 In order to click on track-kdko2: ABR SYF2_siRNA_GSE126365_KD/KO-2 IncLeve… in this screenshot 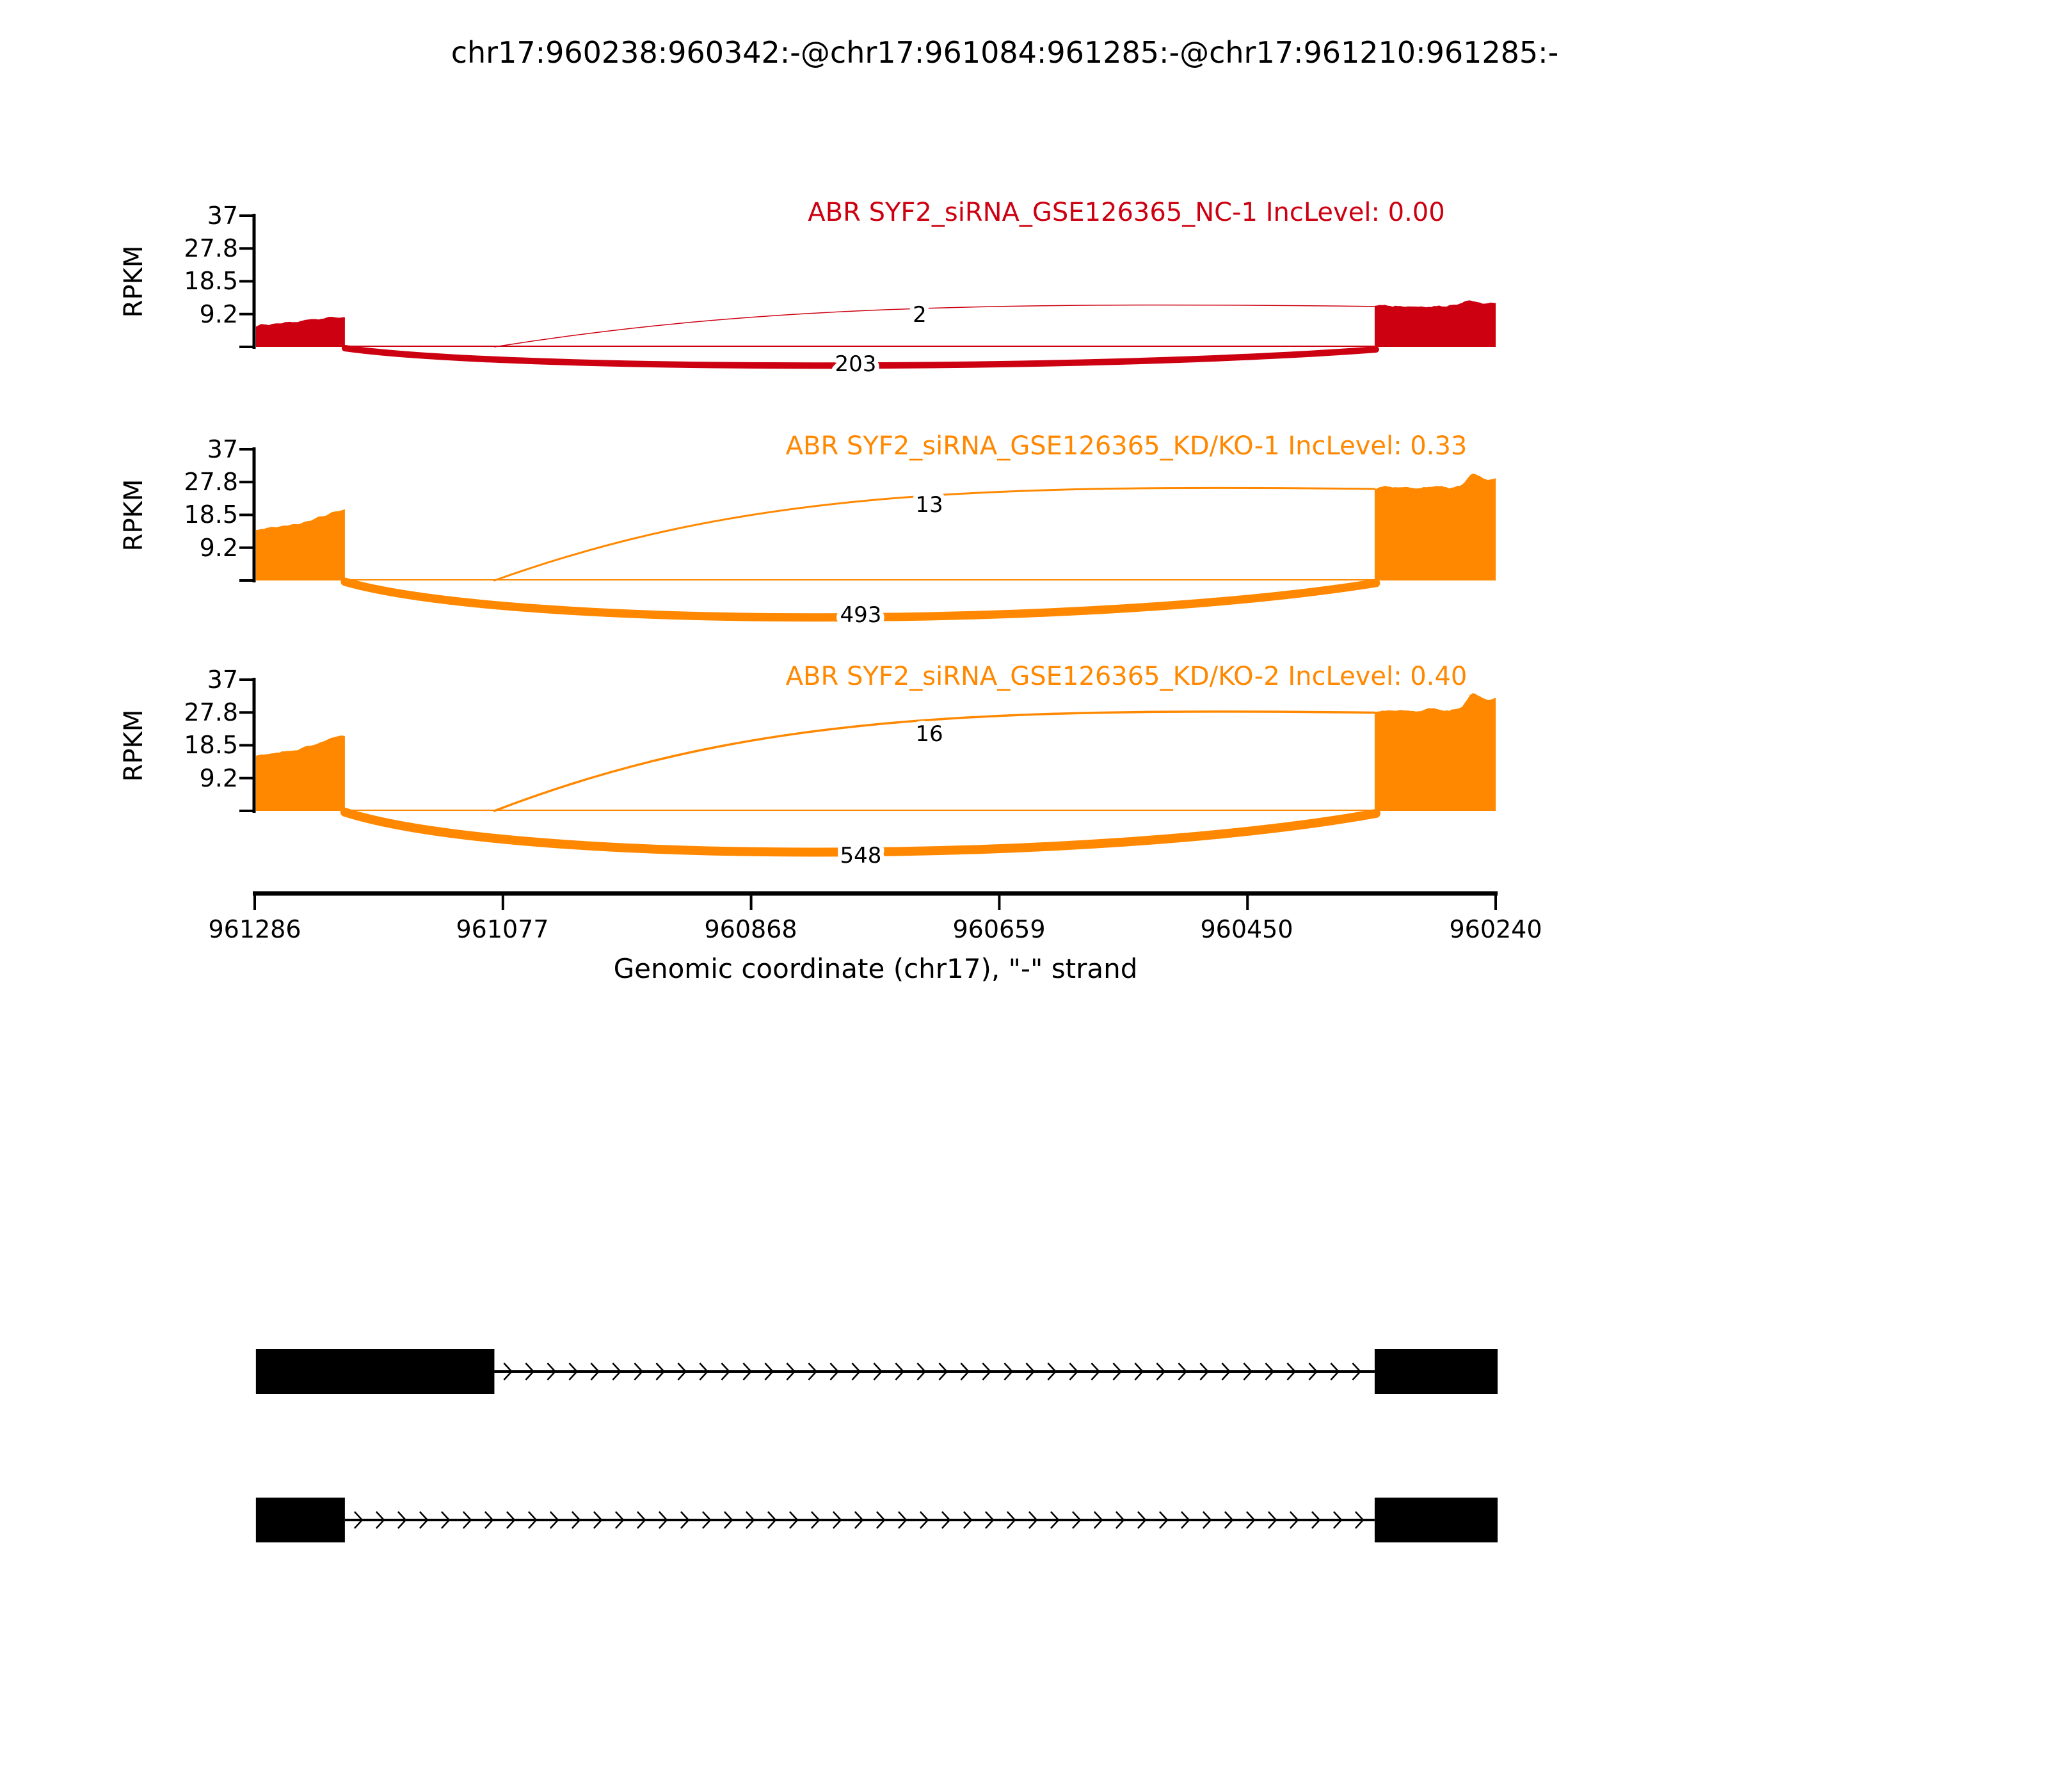, I will do `click(807, 767)`.